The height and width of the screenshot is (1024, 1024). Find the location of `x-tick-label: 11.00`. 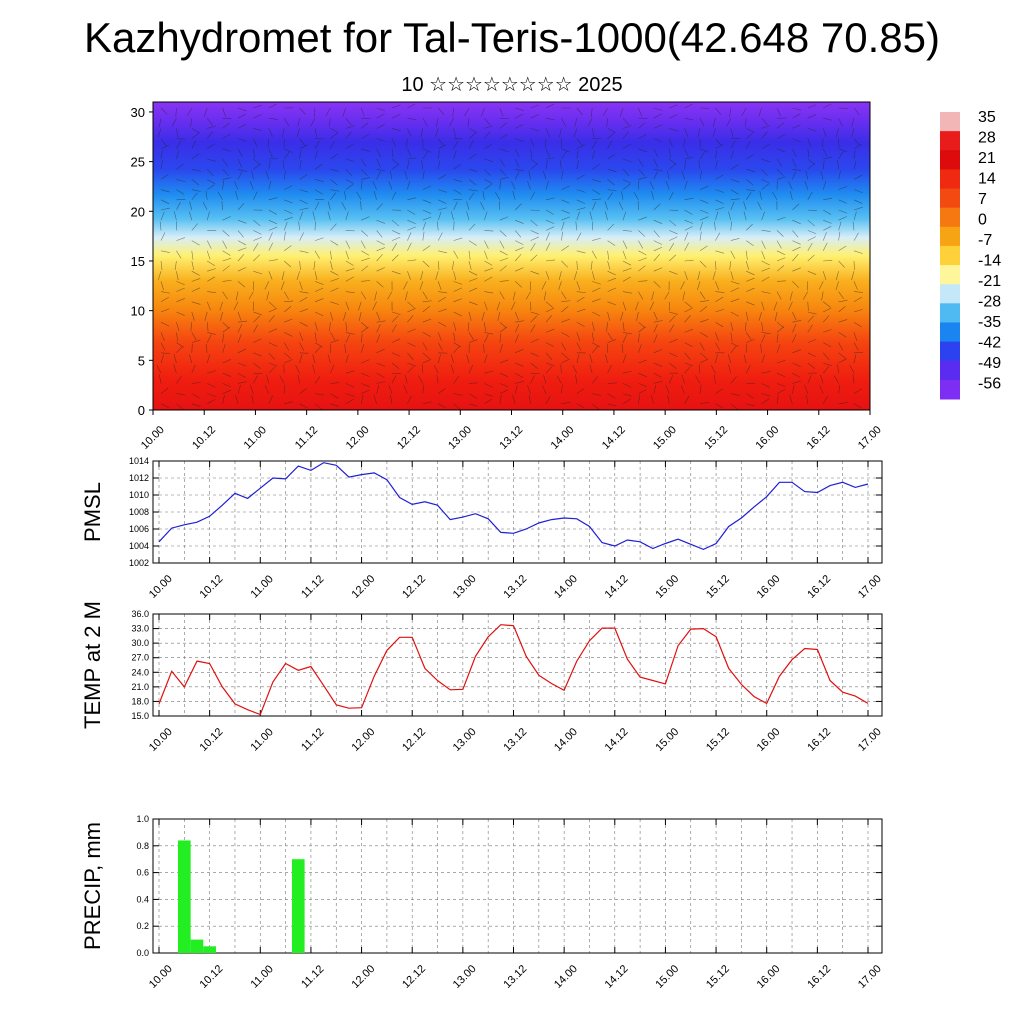

x-tick-label: 11.00 is located at coordinates (261, 976).